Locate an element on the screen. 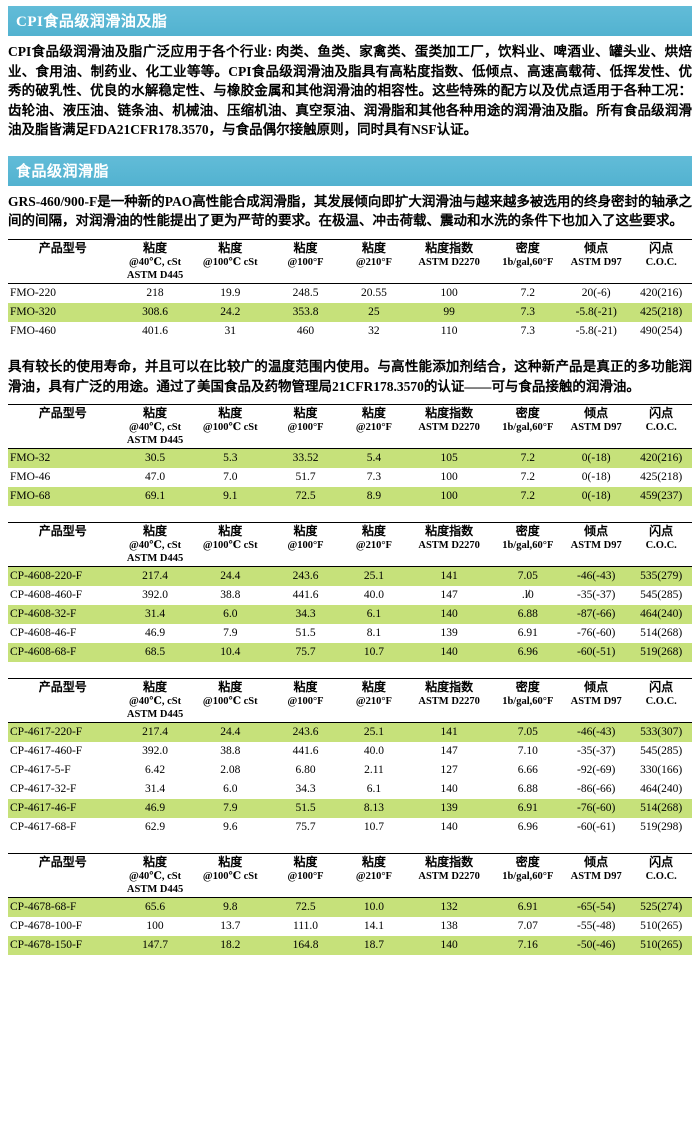 This screenshot has height=1134, width=700. cell-model: FMO-460 is located at coordinates (33, 331).